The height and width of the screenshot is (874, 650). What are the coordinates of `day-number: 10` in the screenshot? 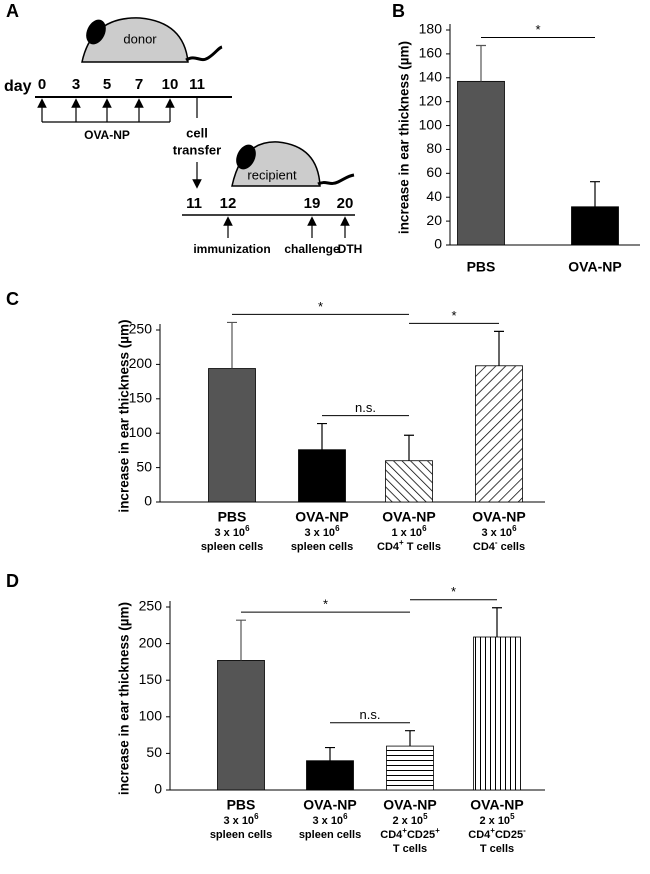 It's located at (170, 84).